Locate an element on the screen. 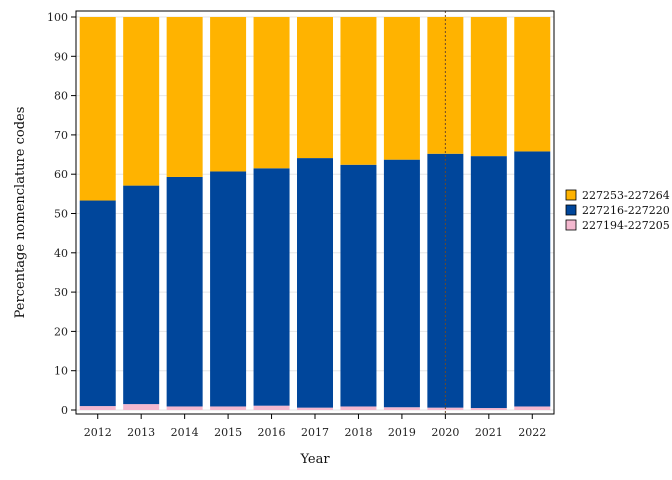  x-tick-label-2020: 2020 is located at coordinates (445, 432).